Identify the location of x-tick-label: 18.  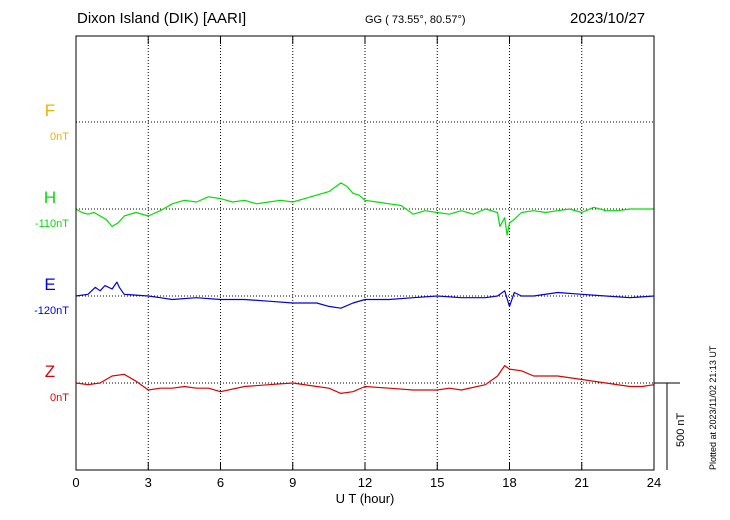
(509, 482).